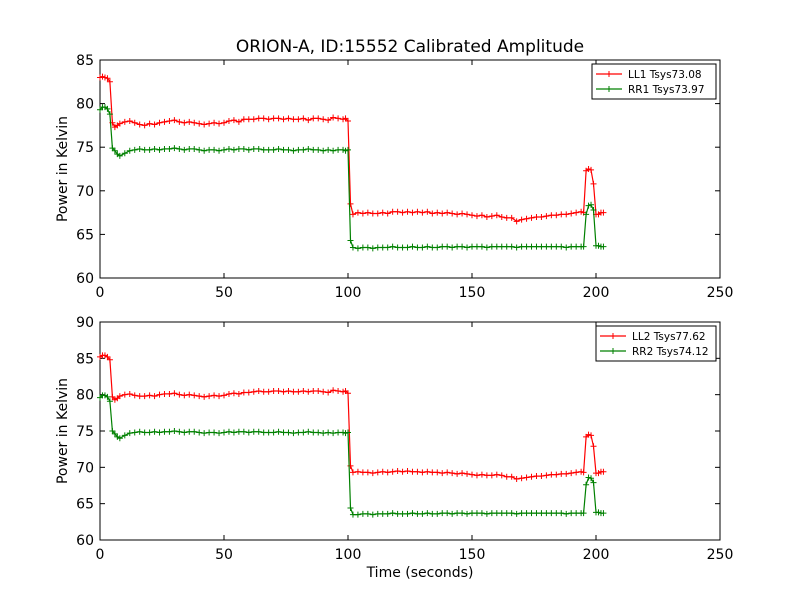  Describe the element at coordinates (596, 293) in the screenshot. I see `x-tick-label: 200` at that location.